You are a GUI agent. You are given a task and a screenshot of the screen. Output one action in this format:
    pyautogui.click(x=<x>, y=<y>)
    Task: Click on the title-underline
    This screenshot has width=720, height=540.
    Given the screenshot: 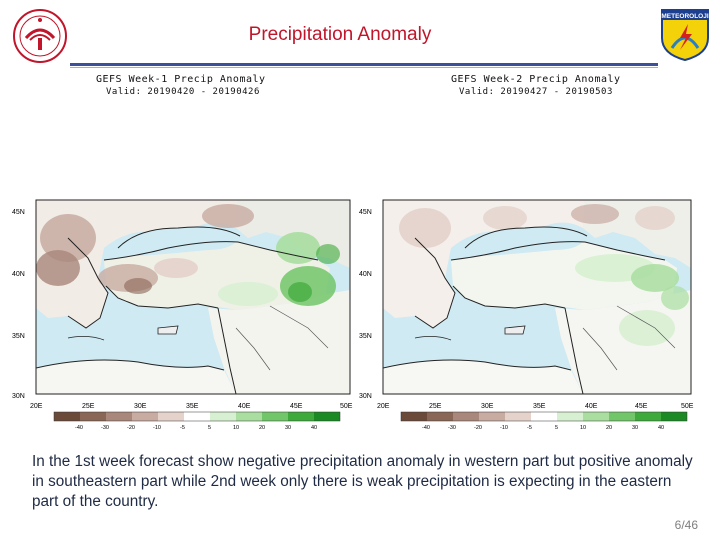 What is the action you would take?
    pyautogui.click(x=364, y=64)
    